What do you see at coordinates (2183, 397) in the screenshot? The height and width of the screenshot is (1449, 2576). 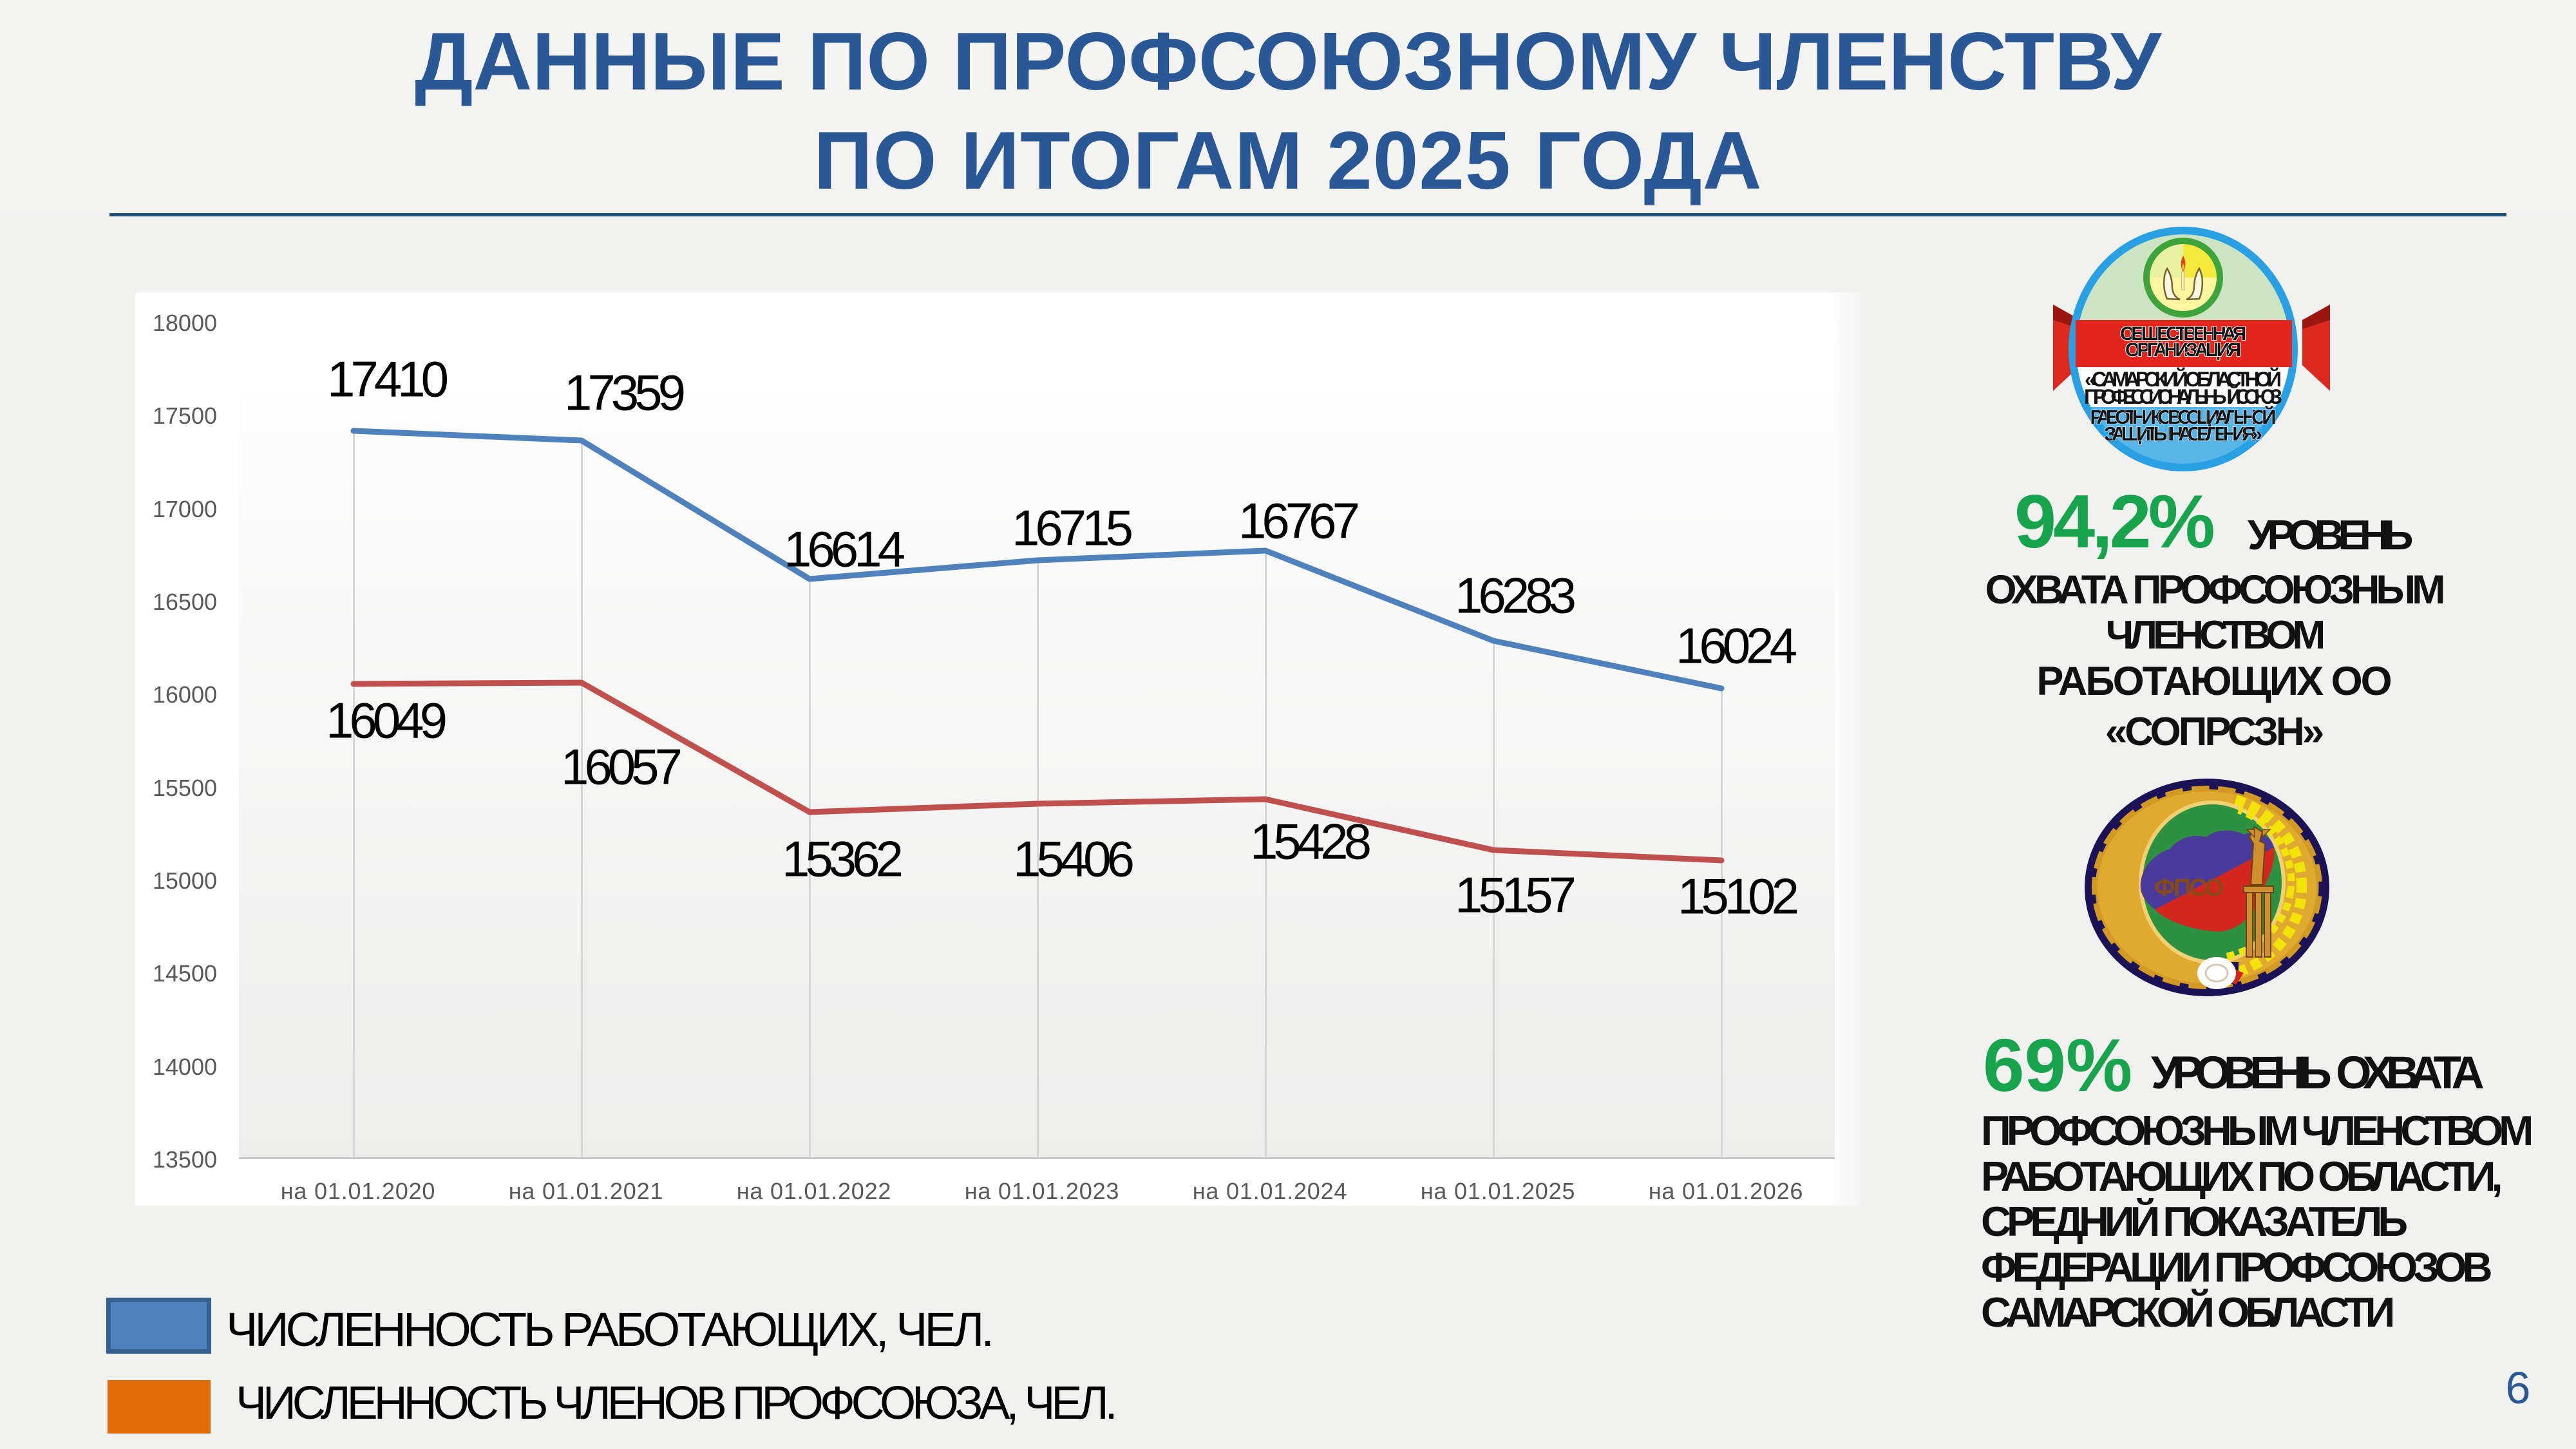 I see `svg-text: ПРОФЕССИОНАЛЬНЫЙ СОЮЗ` at bounding box center [2183, 397].